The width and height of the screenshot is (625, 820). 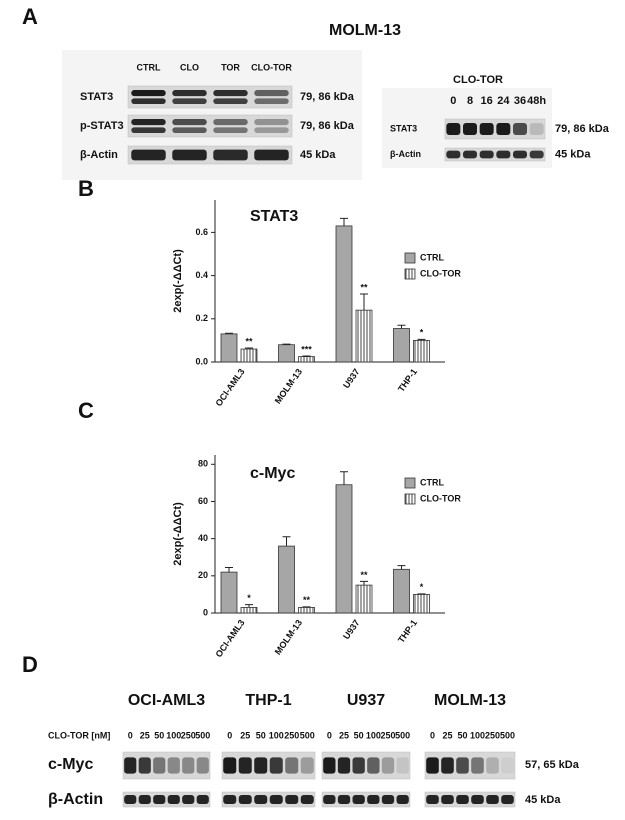 What do you see at coordinates (440, 498) in the screenshot?
I see `legend-label: CLO-TOR` at bounding box center [440, 498].